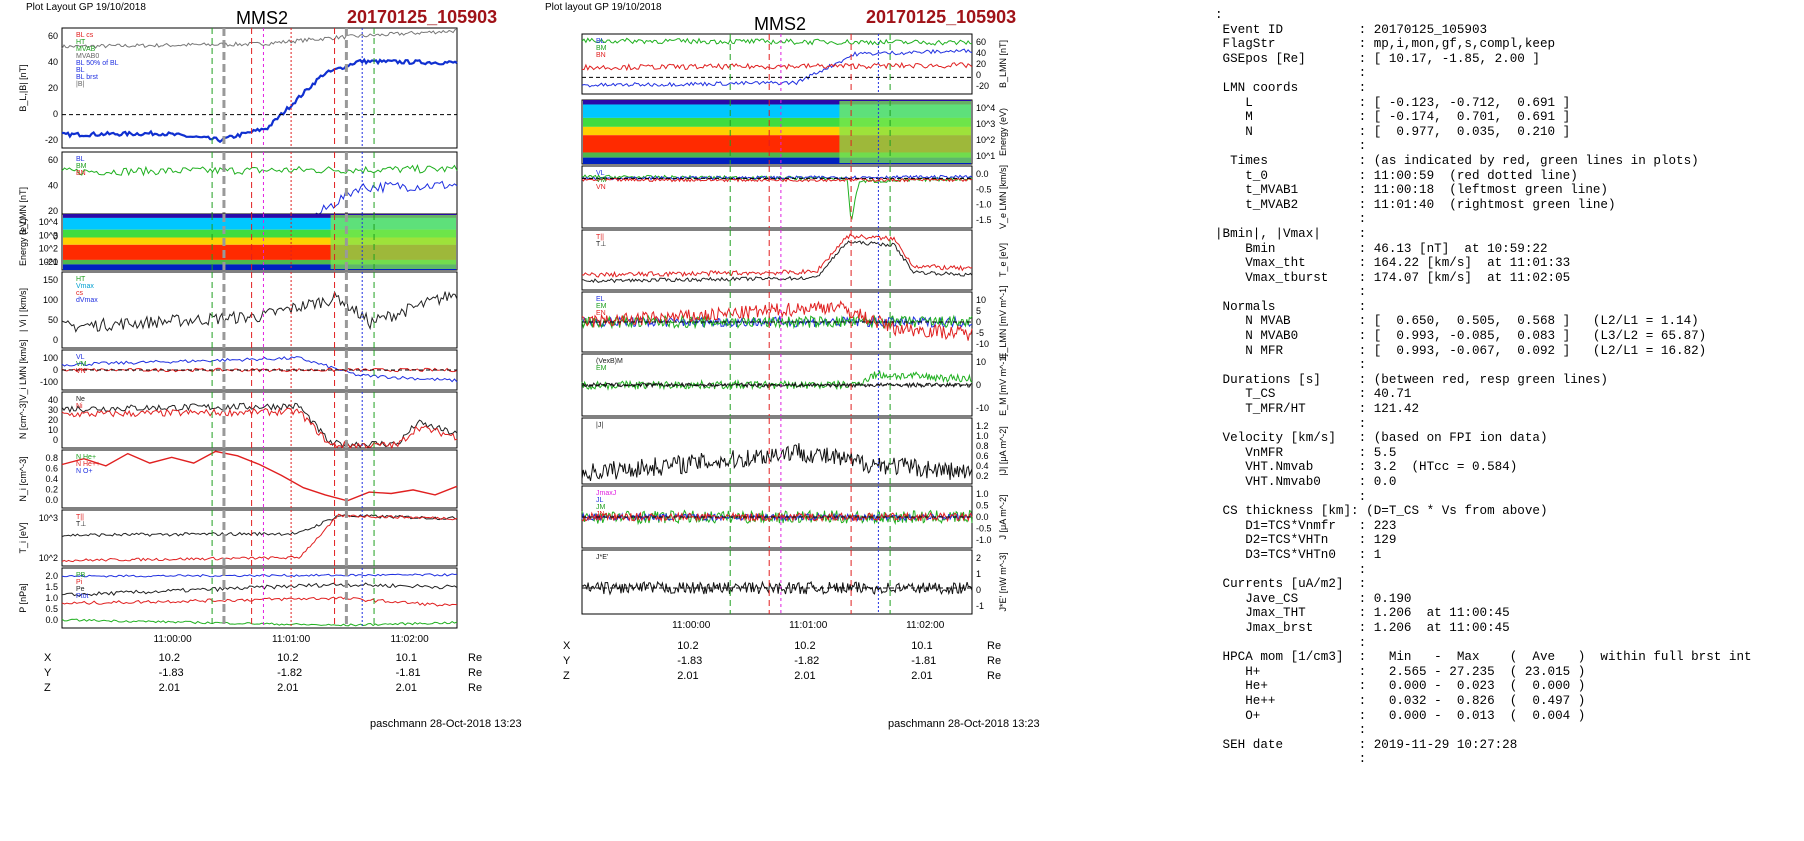  I want to click on legend-entry: N He+, so click(86, 457).